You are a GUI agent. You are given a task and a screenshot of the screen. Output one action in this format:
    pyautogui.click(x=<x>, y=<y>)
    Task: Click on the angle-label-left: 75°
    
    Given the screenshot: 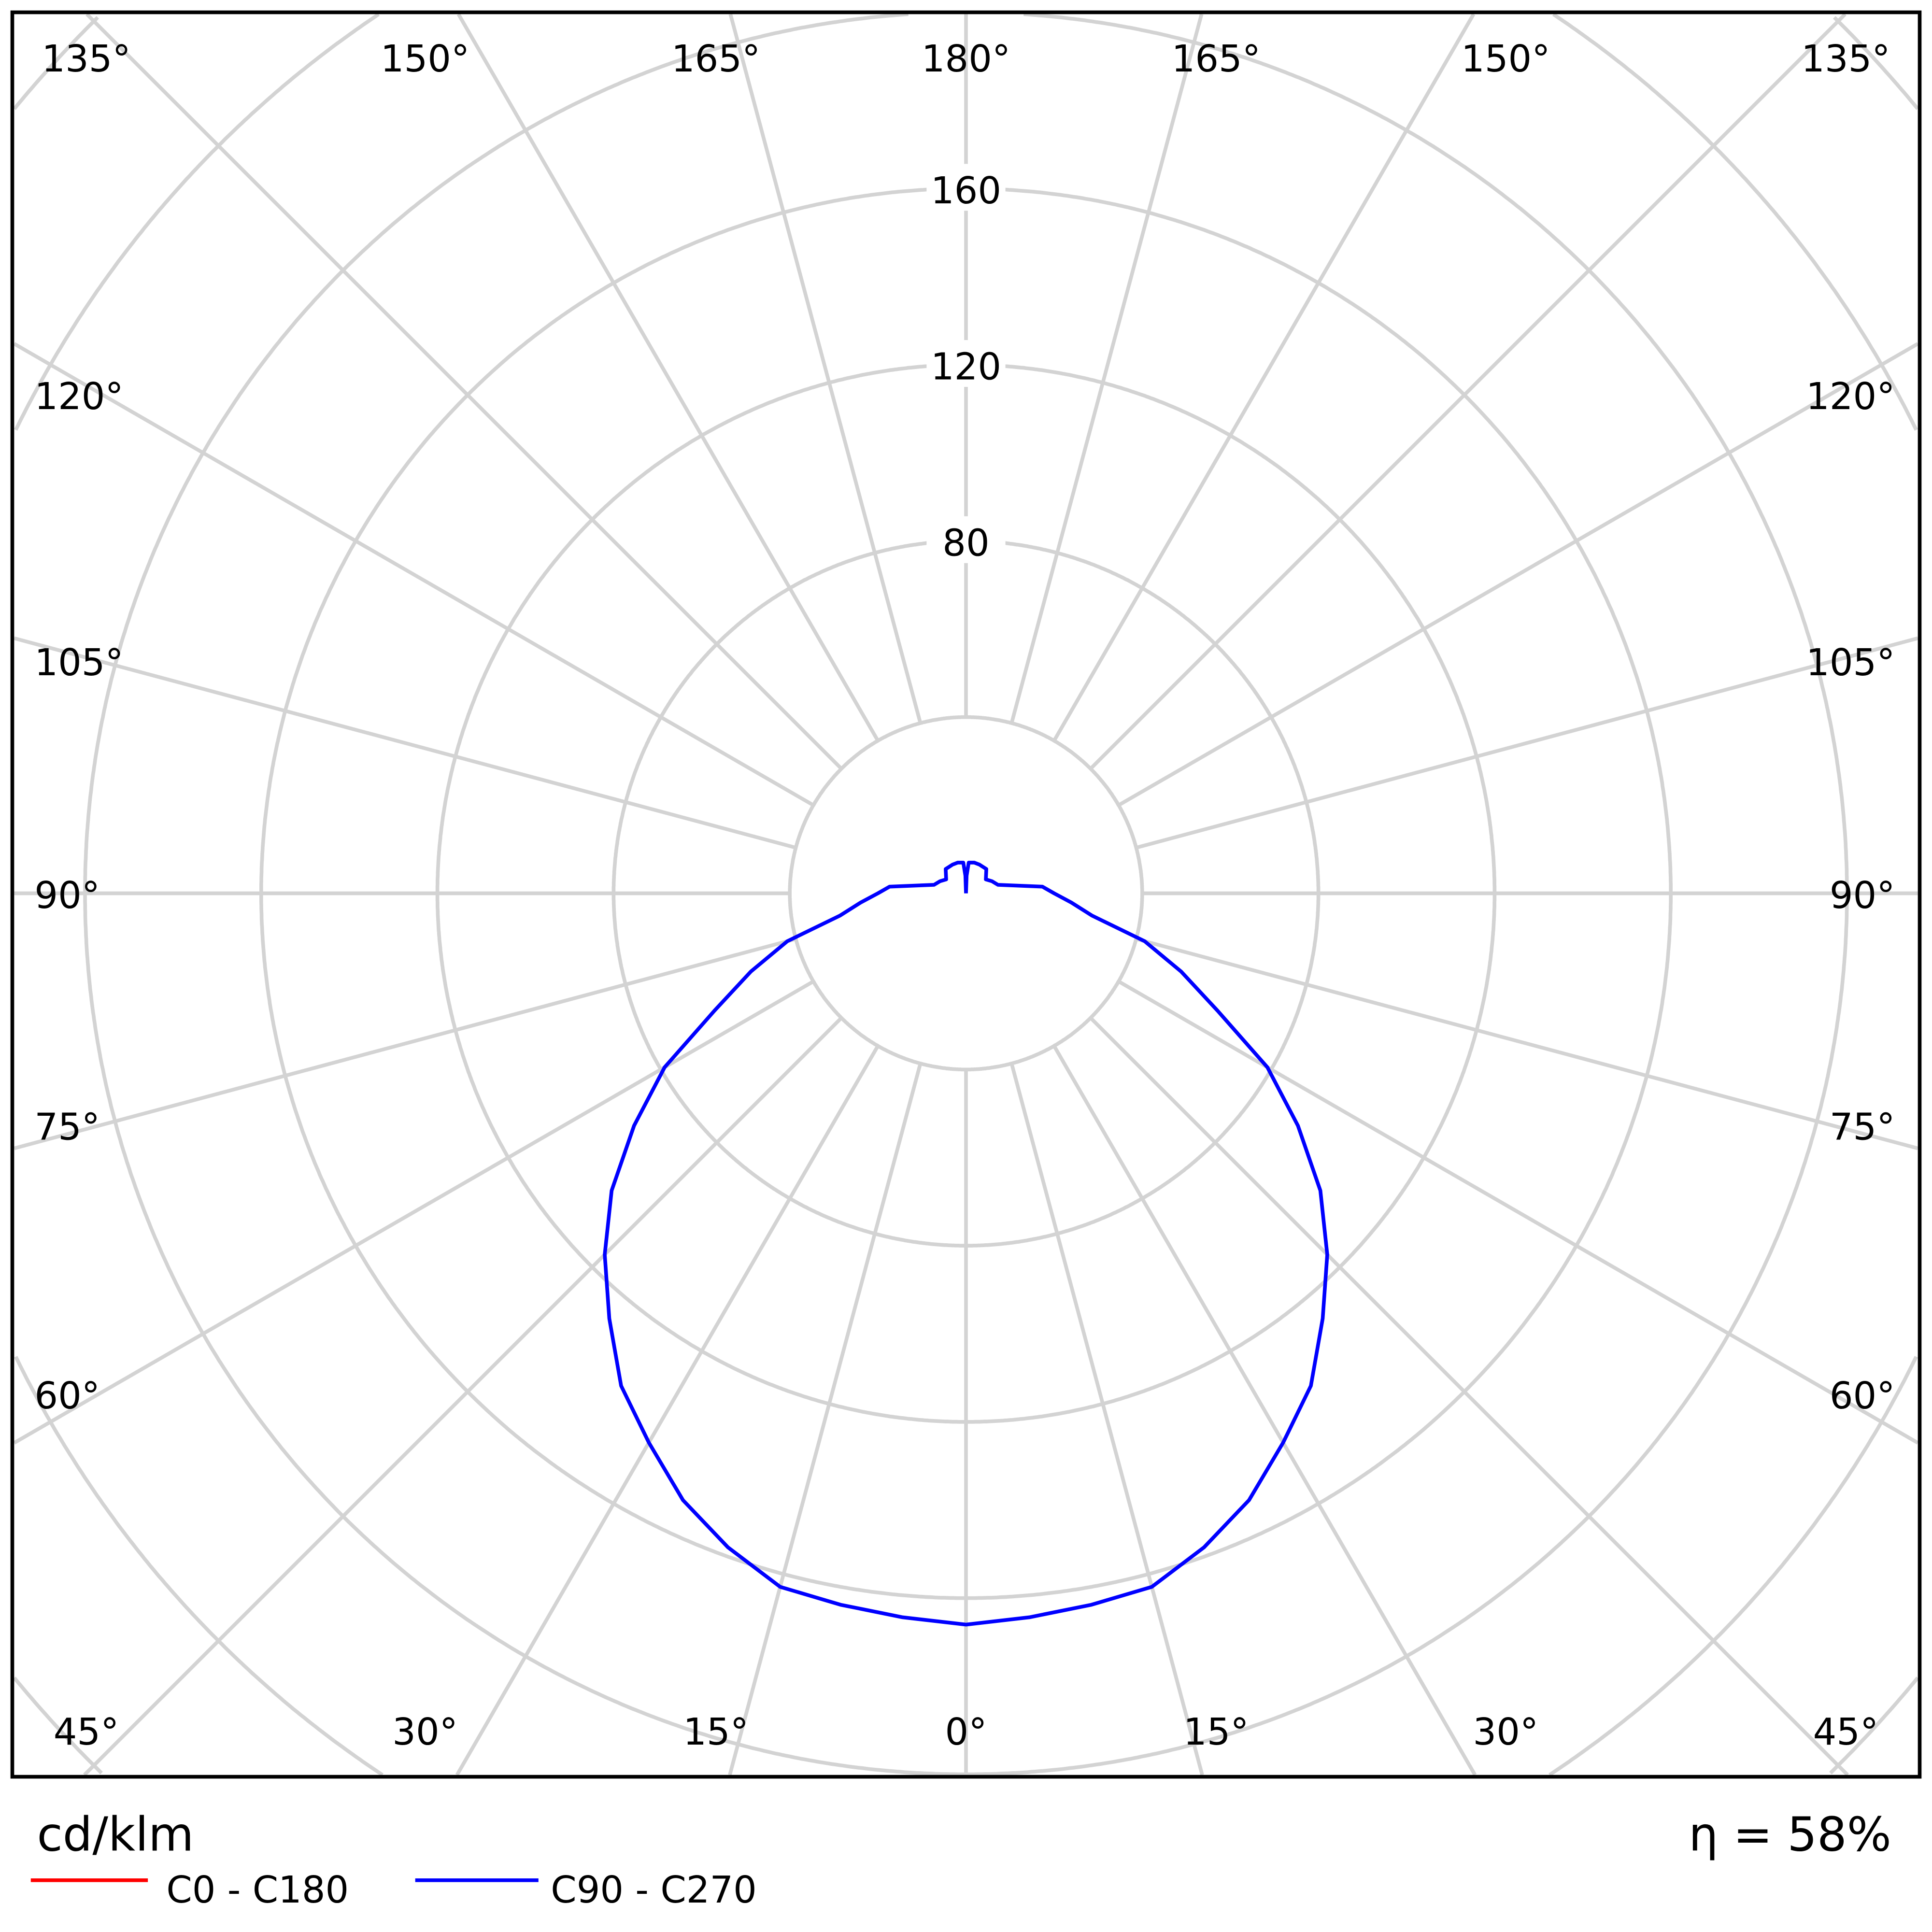 What is the action you would take?
    pyautogui.click(x=67, y=1127)
    